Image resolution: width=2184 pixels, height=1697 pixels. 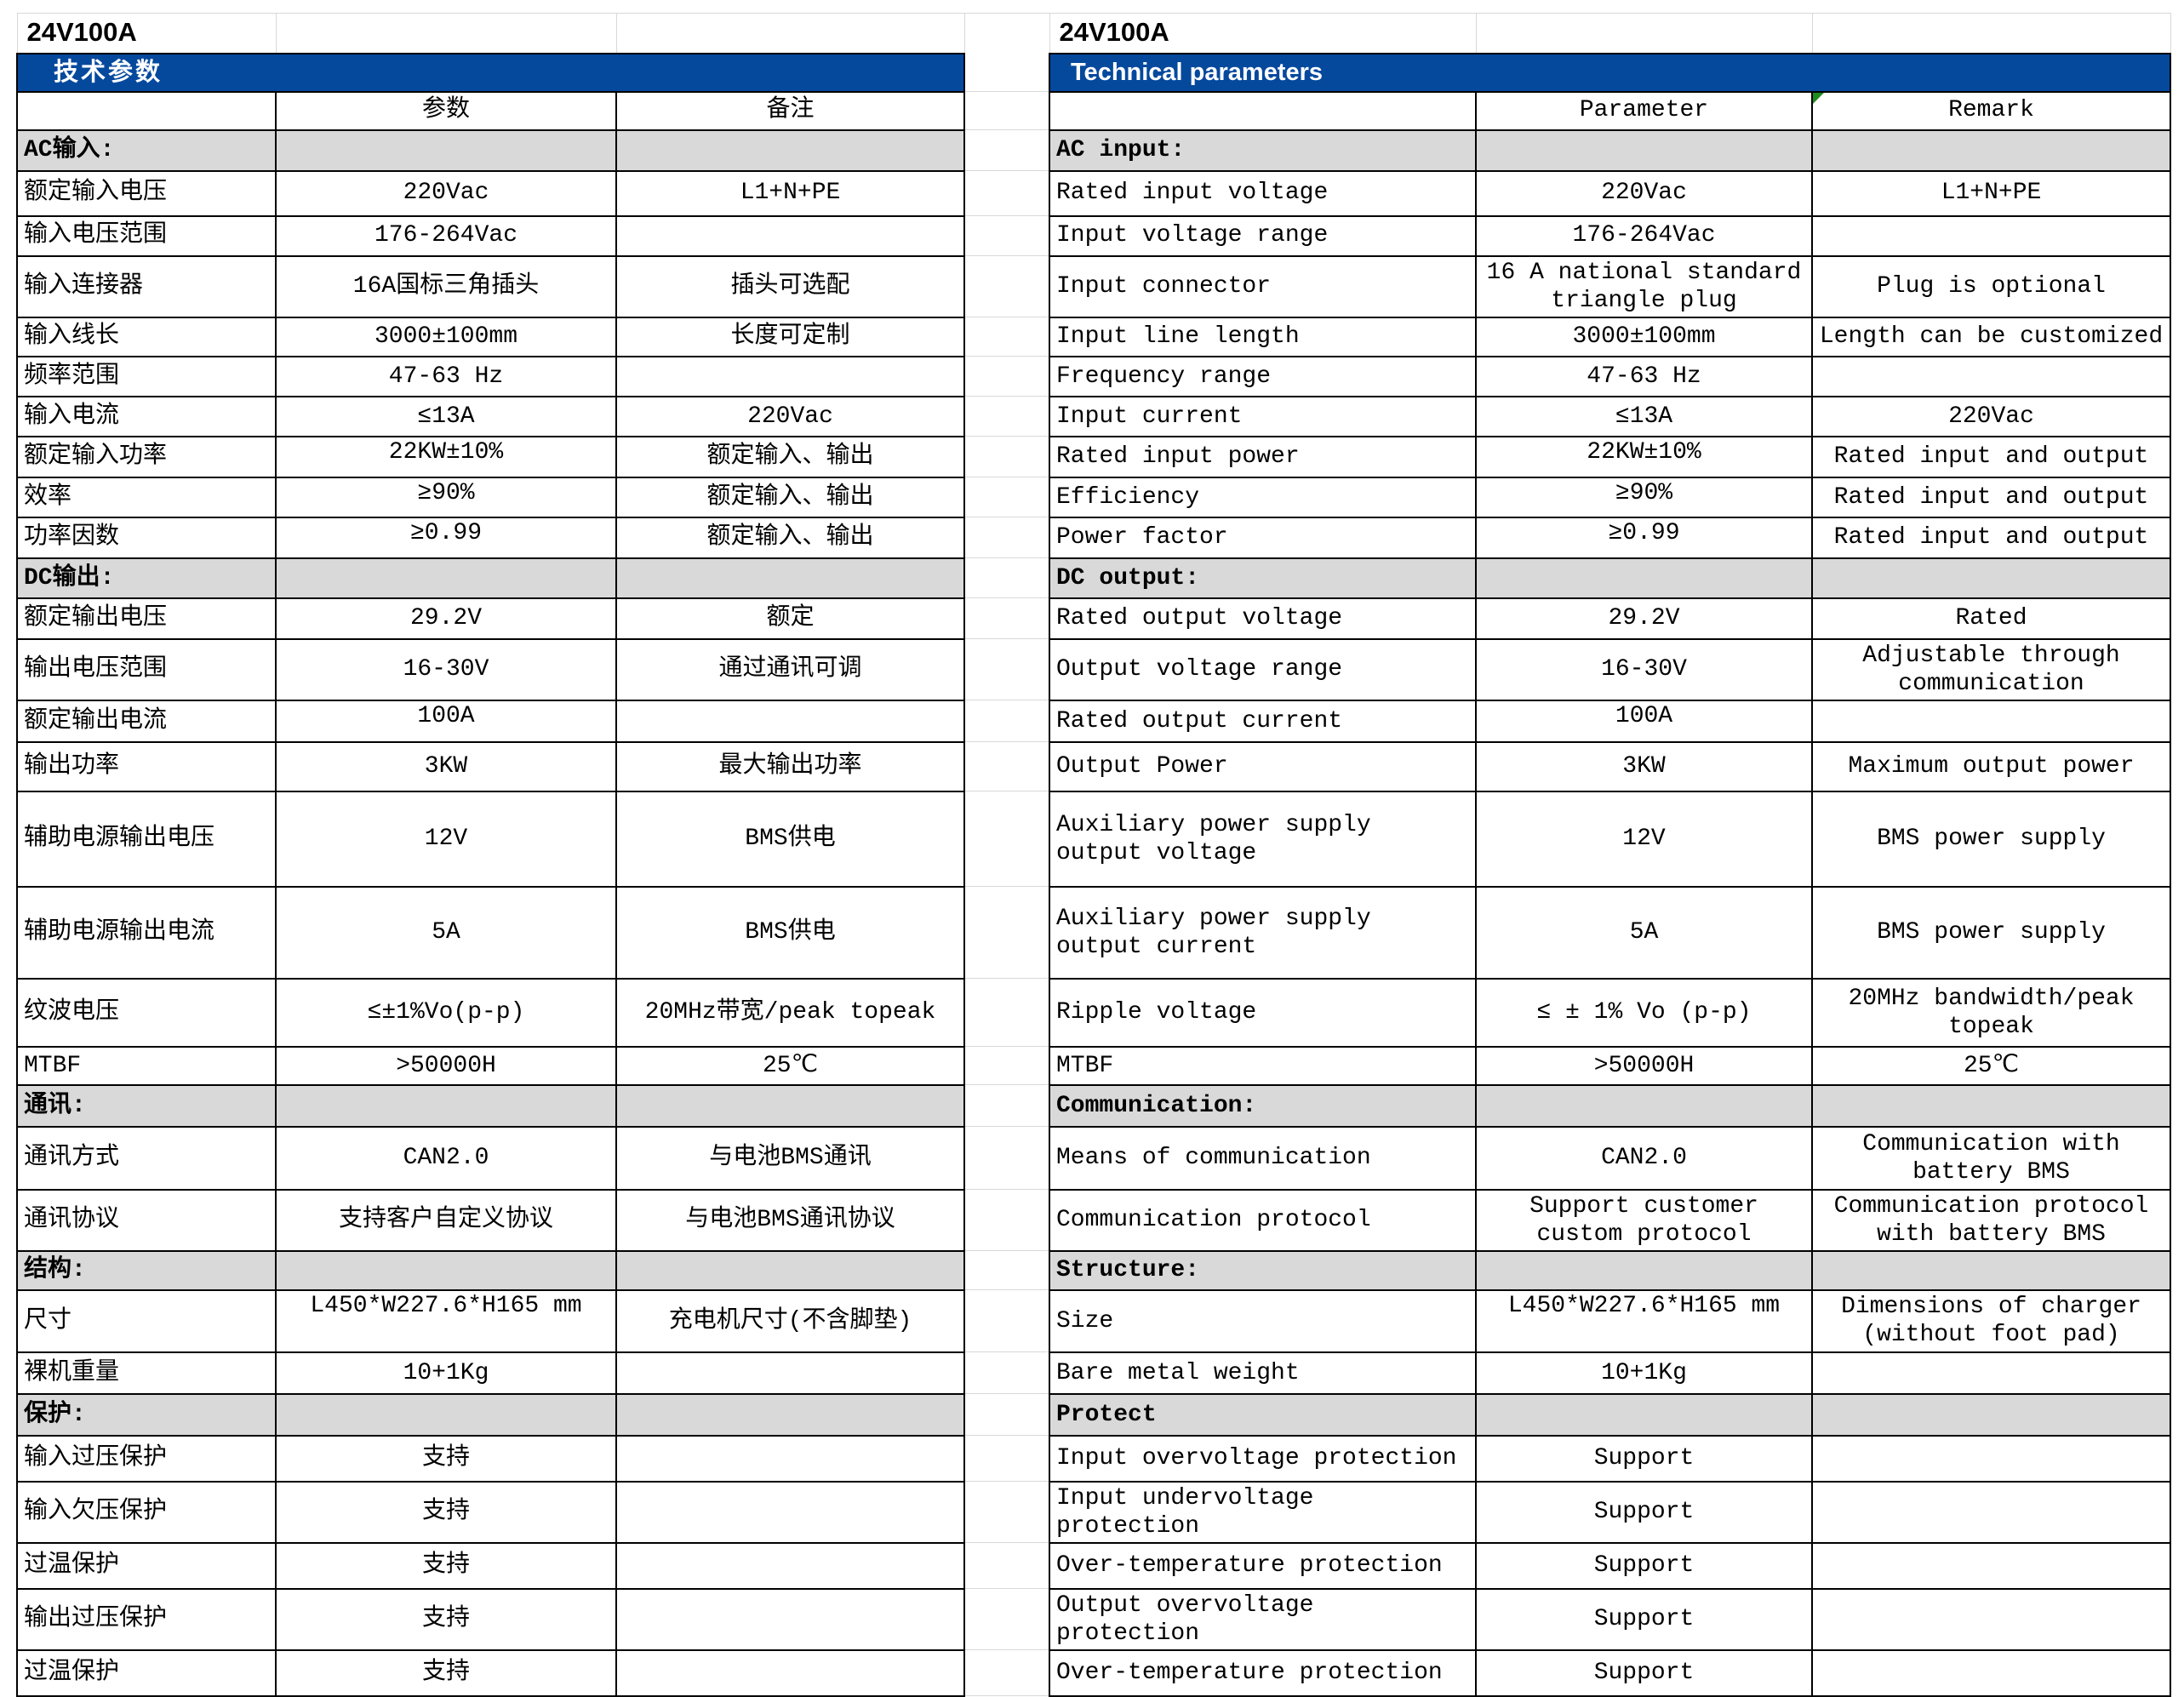 I want to click on cell-param: ≤±1%Vo(p-p), so click(x=446, y=1012).